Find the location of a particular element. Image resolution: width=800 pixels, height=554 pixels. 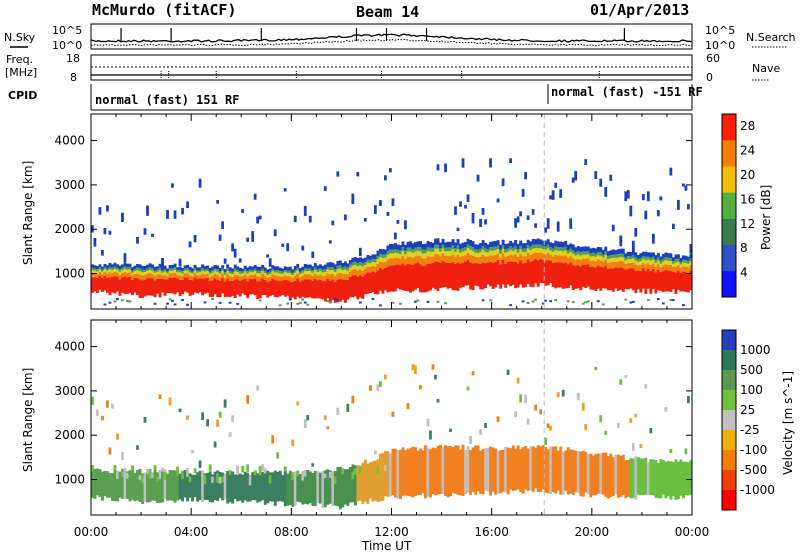

noise-sky-line is located at coordinates (391, 38).